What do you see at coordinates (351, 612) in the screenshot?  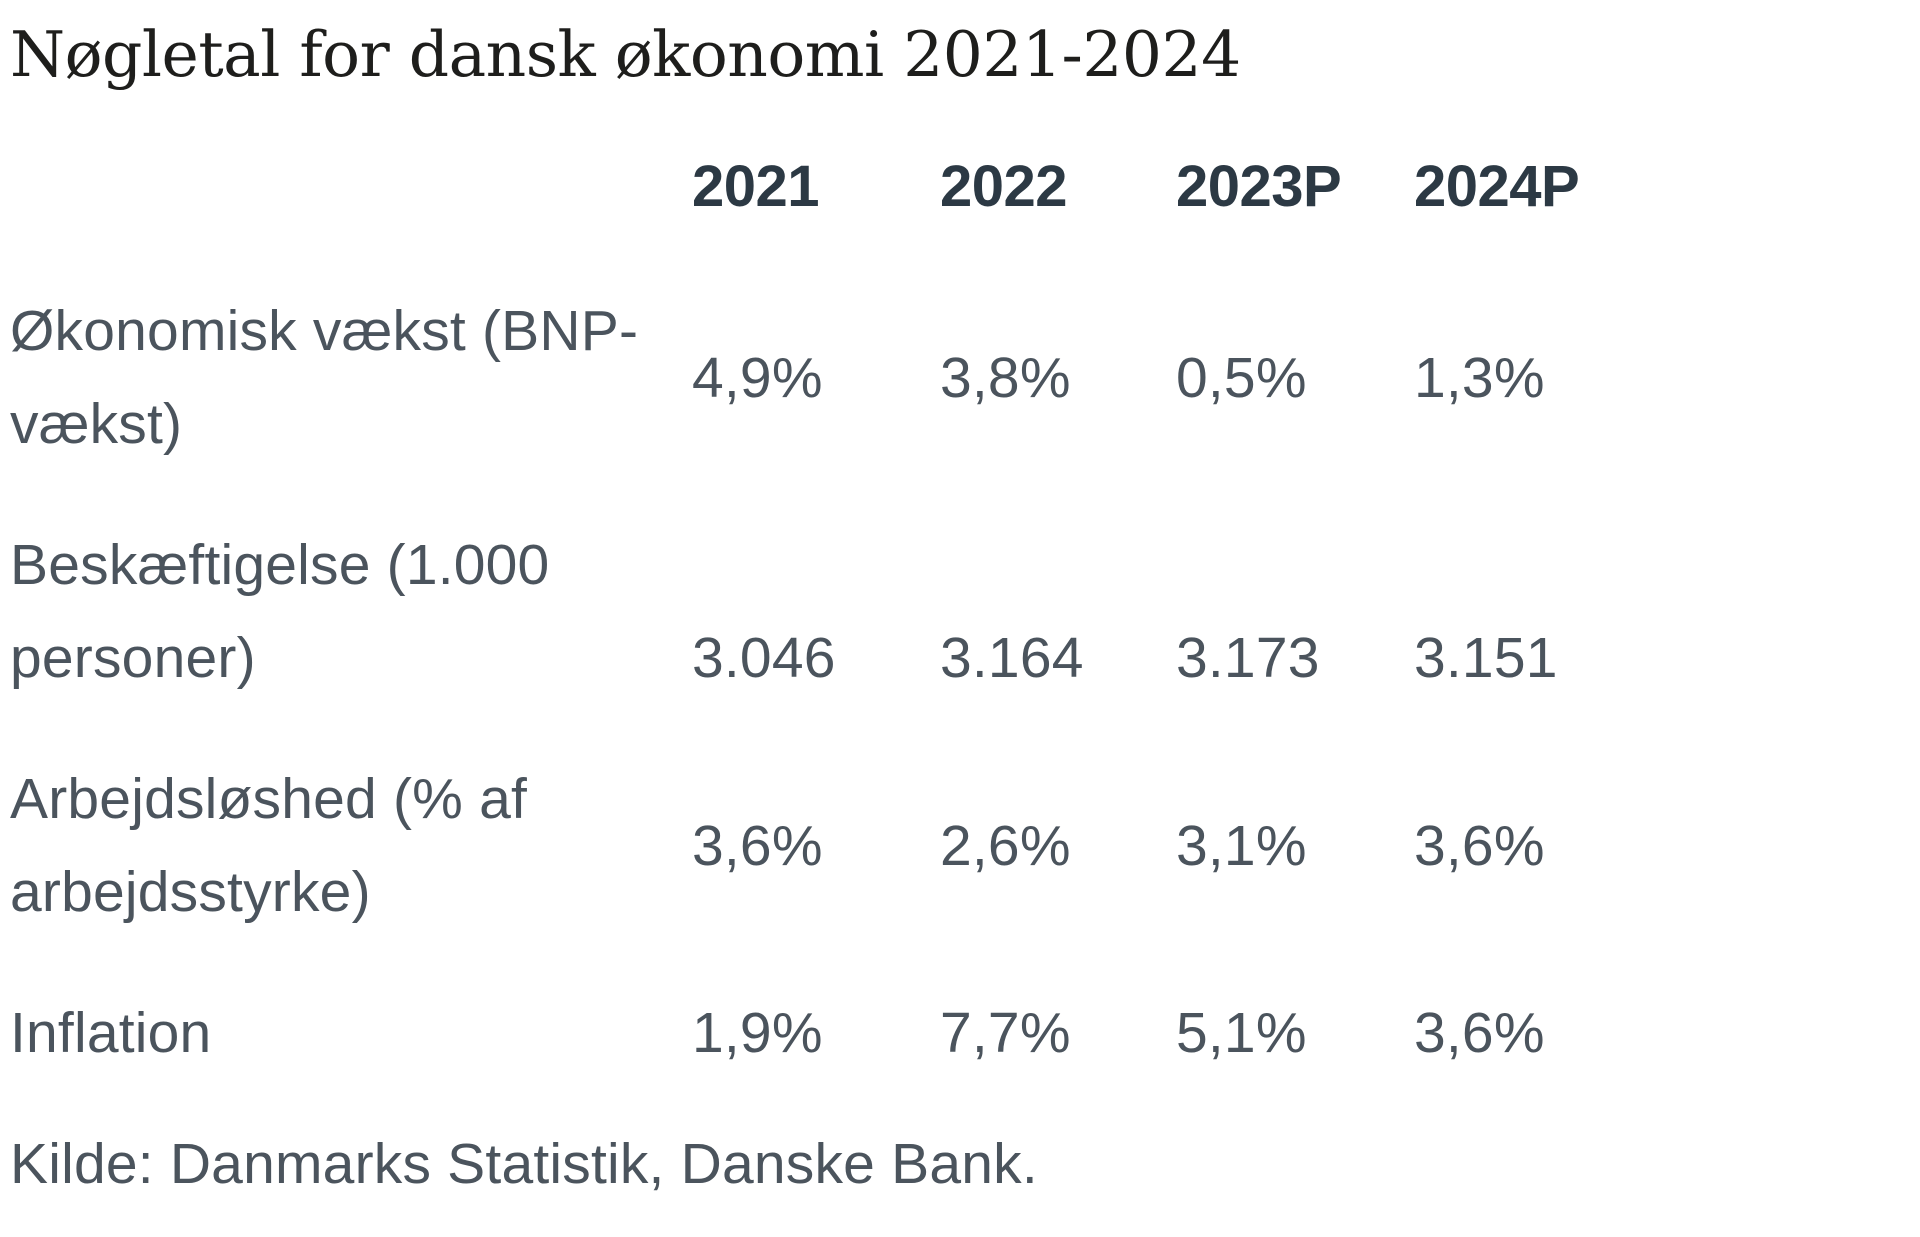 I see `row-label-employment: Beskæftigelse (1.000 personer)` at bounding box center [351, 612].